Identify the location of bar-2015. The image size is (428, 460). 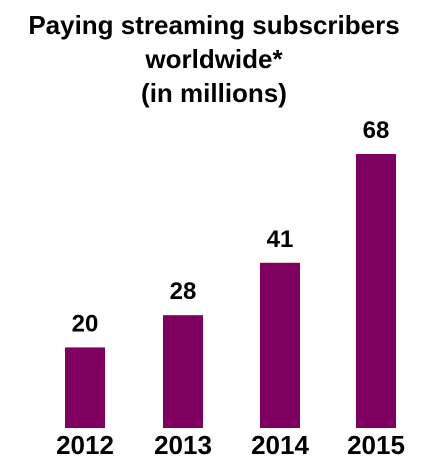
(376, 291).